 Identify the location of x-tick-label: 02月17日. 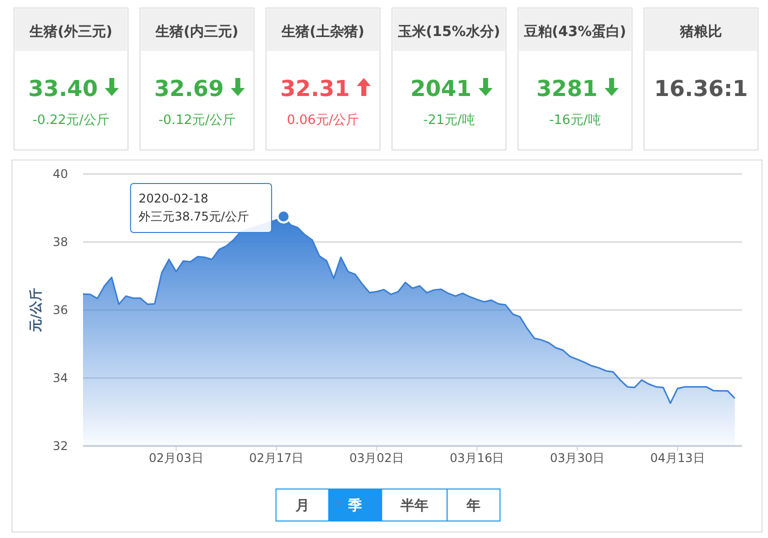
(276, 458).